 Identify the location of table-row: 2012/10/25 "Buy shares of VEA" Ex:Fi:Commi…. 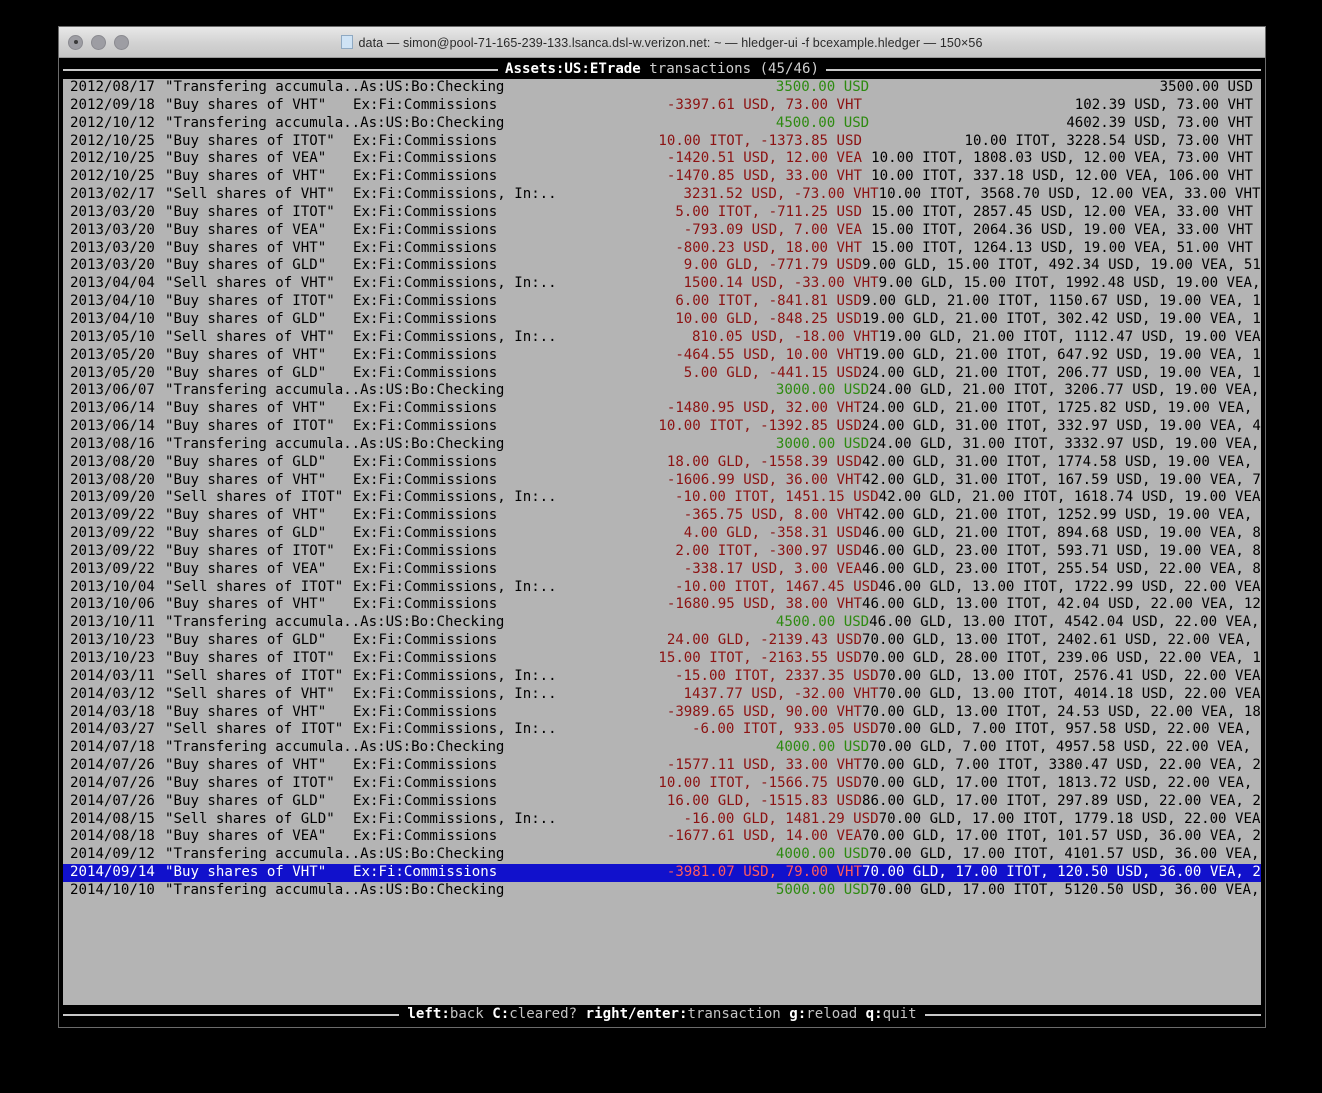
(662, 159).